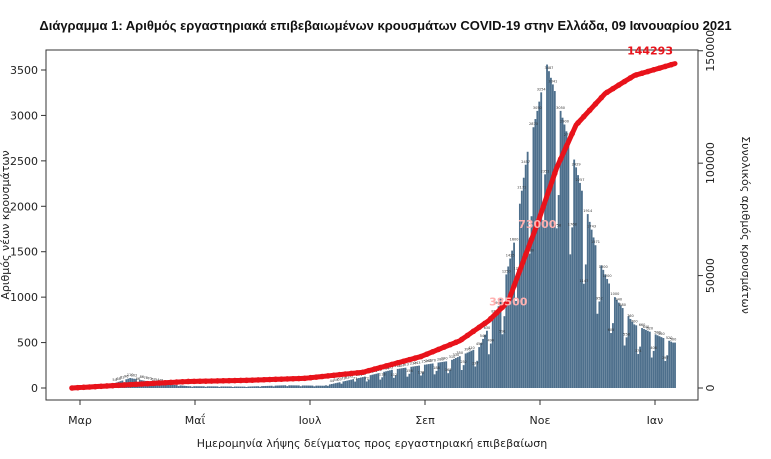 The height and width of the screenshot is (459, 771). I want to click on bar-value-label: 3487, so click(549, 68).